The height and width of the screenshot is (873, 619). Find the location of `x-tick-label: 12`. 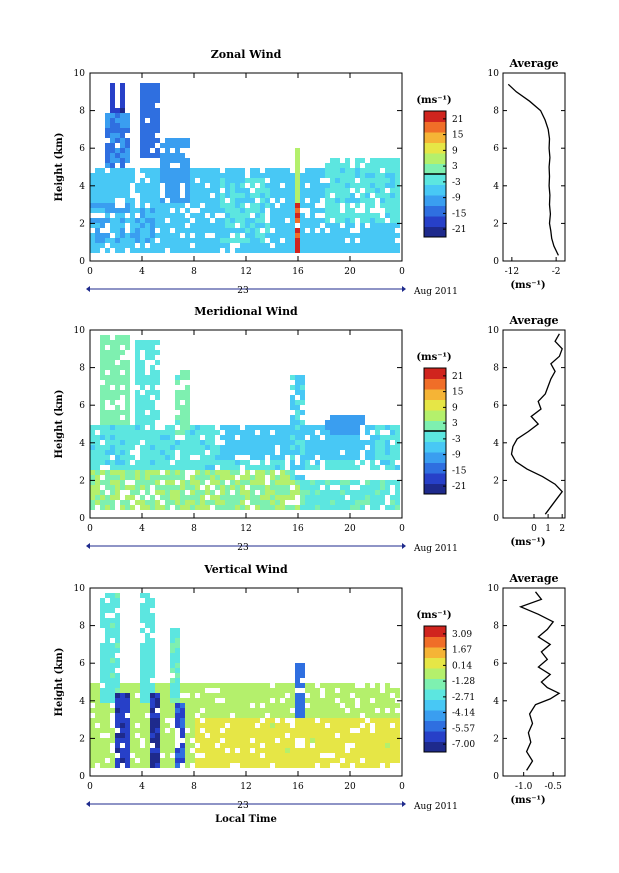

x-tick-label: 12 is located at coordinates (245, 272).